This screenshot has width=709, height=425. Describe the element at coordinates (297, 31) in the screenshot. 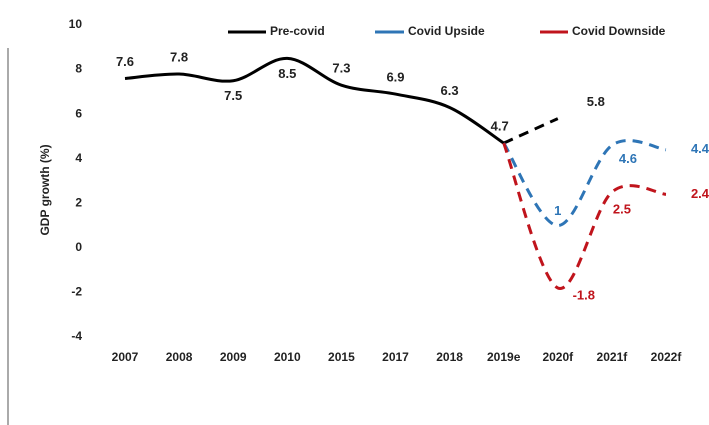

I see `legend-label: Pre-covid` at that location.